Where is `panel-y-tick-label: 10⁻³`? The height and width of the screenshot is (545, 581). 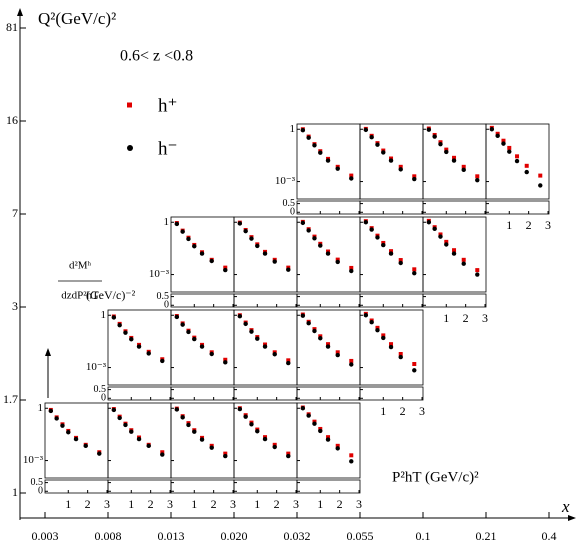 panel-y-tick-label: 10⁻³ is located at coordinates (33, 460).